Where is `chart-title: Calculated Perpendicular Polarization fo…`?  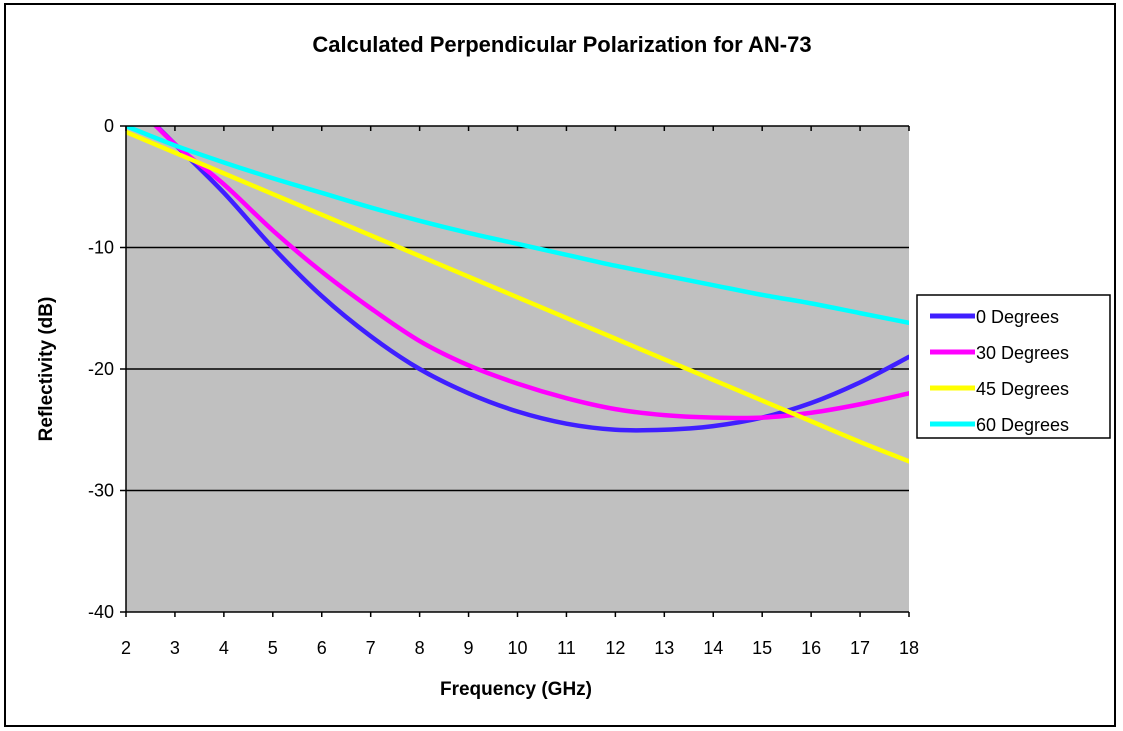
chart-title: Calculated Perpendicular Polarization fo… is located at coordinates (561, 44).